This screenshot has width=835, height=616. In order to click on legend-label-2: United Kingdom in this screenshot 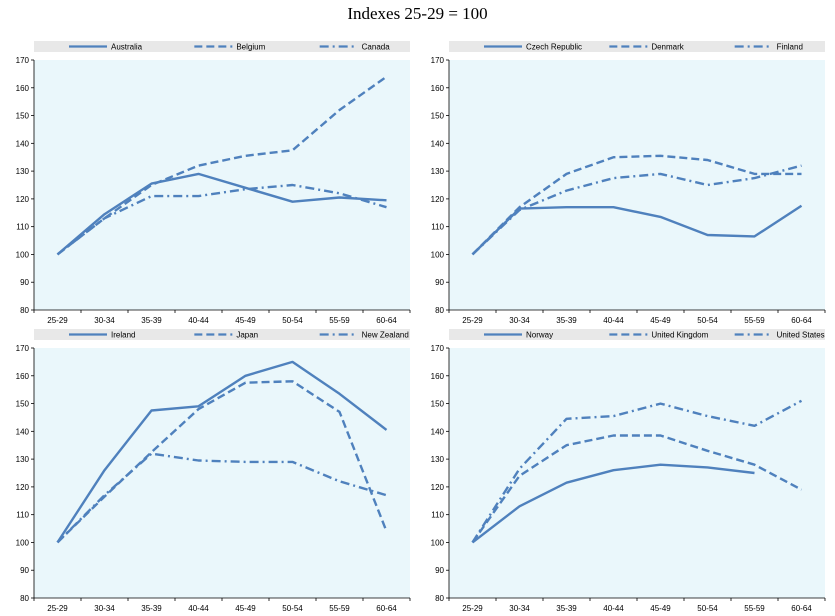, I will do `click(679, 335)`.